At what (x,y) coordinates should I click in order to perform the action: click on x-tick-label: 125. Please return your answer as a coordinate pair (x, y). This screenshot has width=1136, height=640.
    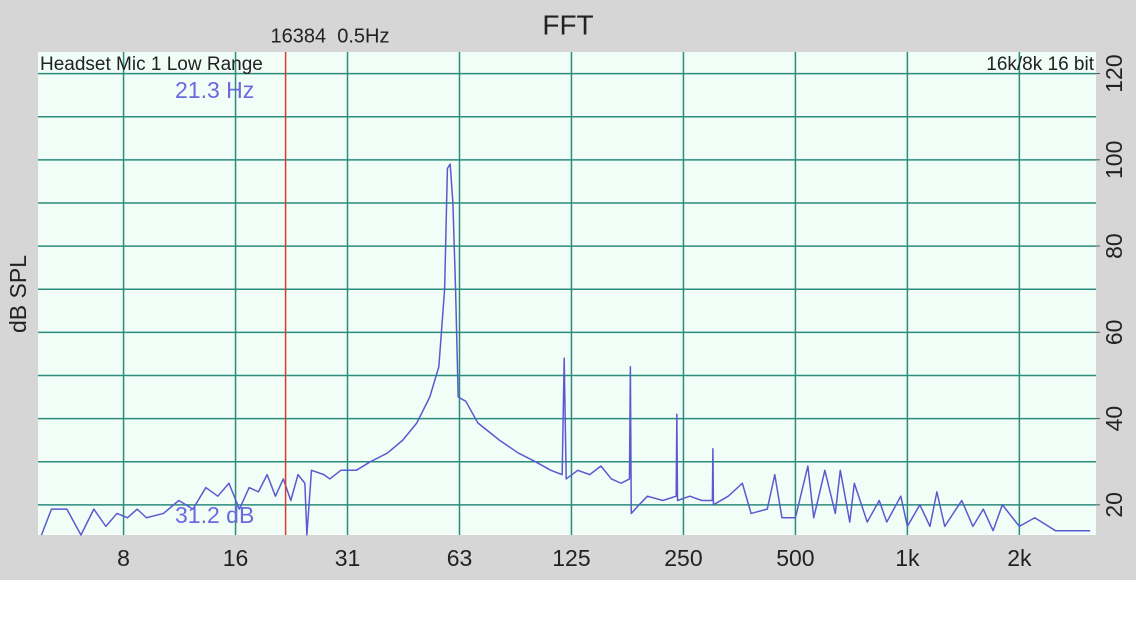
    Looking at the image, I should click on (571, 558).